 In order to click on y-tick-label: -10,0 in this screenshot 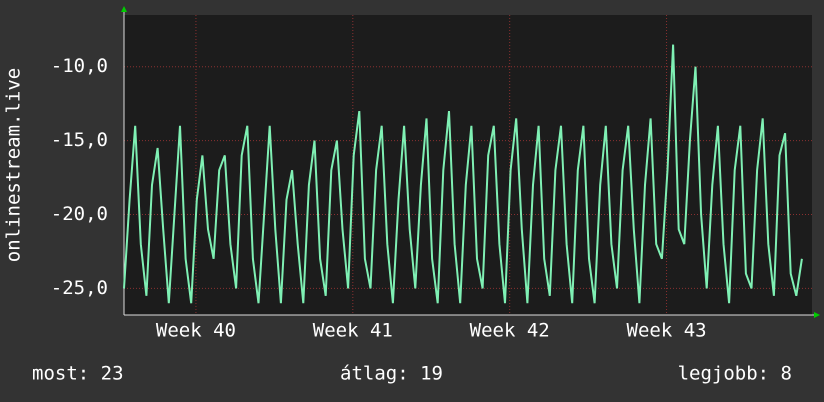, I will do `click(79, 66)`.